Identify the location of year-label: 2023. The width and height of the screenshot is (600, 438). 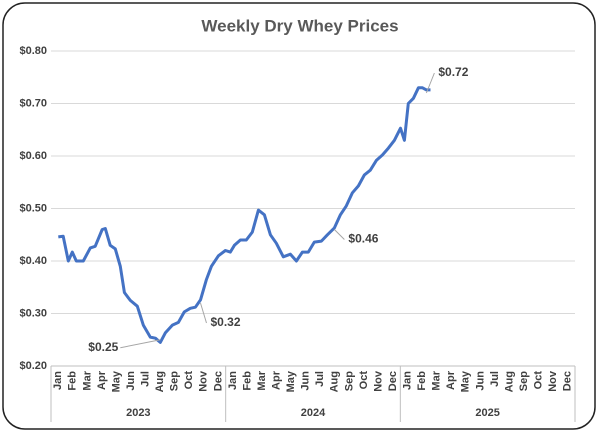
(138, 413).